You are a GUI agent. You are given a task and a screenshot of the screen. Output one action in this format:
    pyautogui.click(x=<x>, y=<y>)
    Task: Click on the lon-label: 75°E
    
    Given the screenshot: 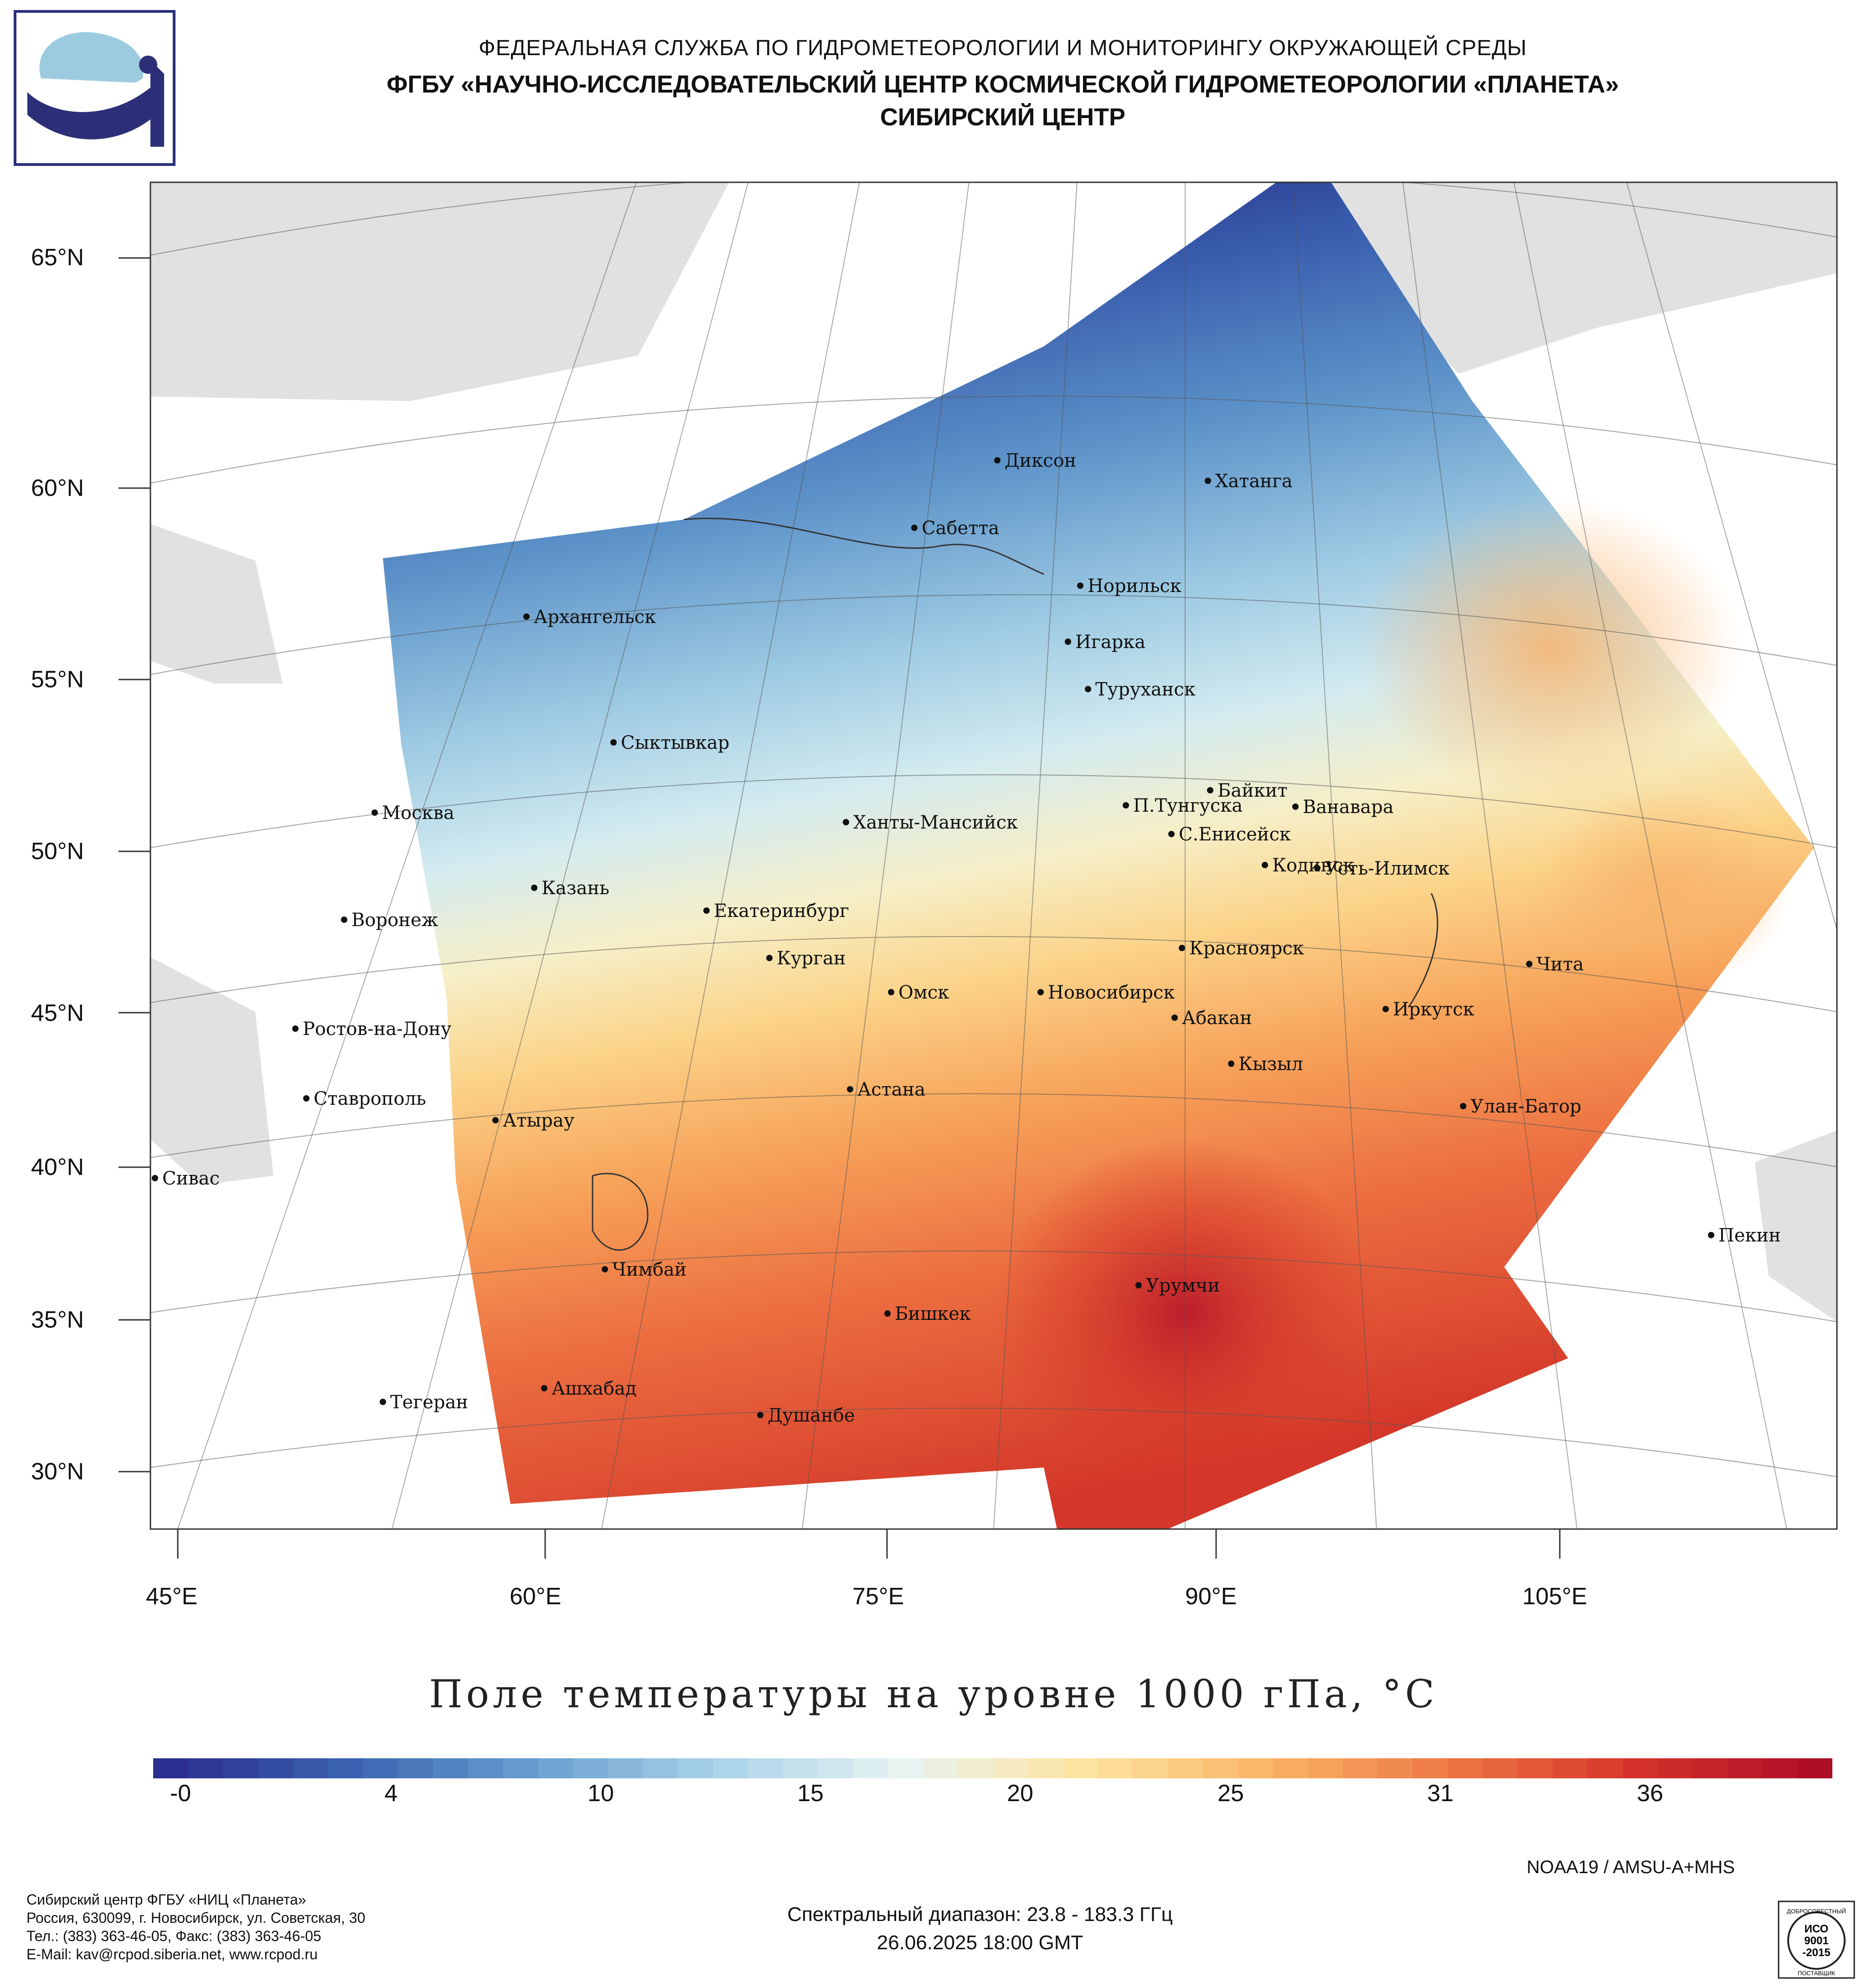 What is the action you would take?
    pyautogui.click(x=878, y=1597)
    